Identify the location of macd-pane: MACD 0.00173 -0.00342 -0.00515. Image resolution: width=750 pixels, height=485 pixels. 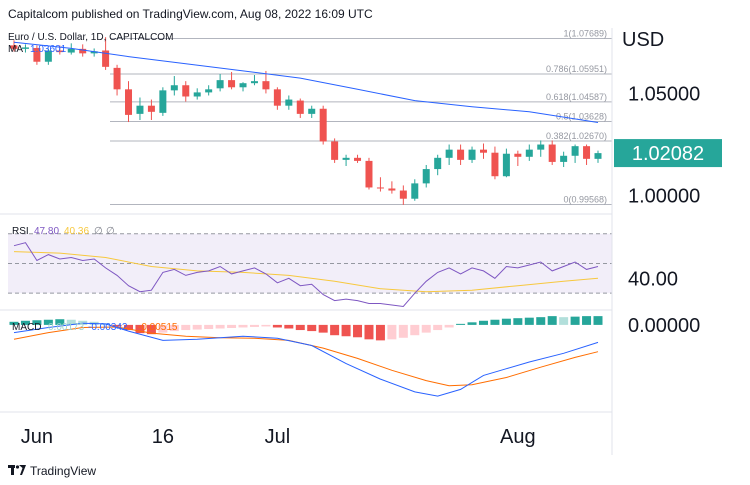
(306, 356).